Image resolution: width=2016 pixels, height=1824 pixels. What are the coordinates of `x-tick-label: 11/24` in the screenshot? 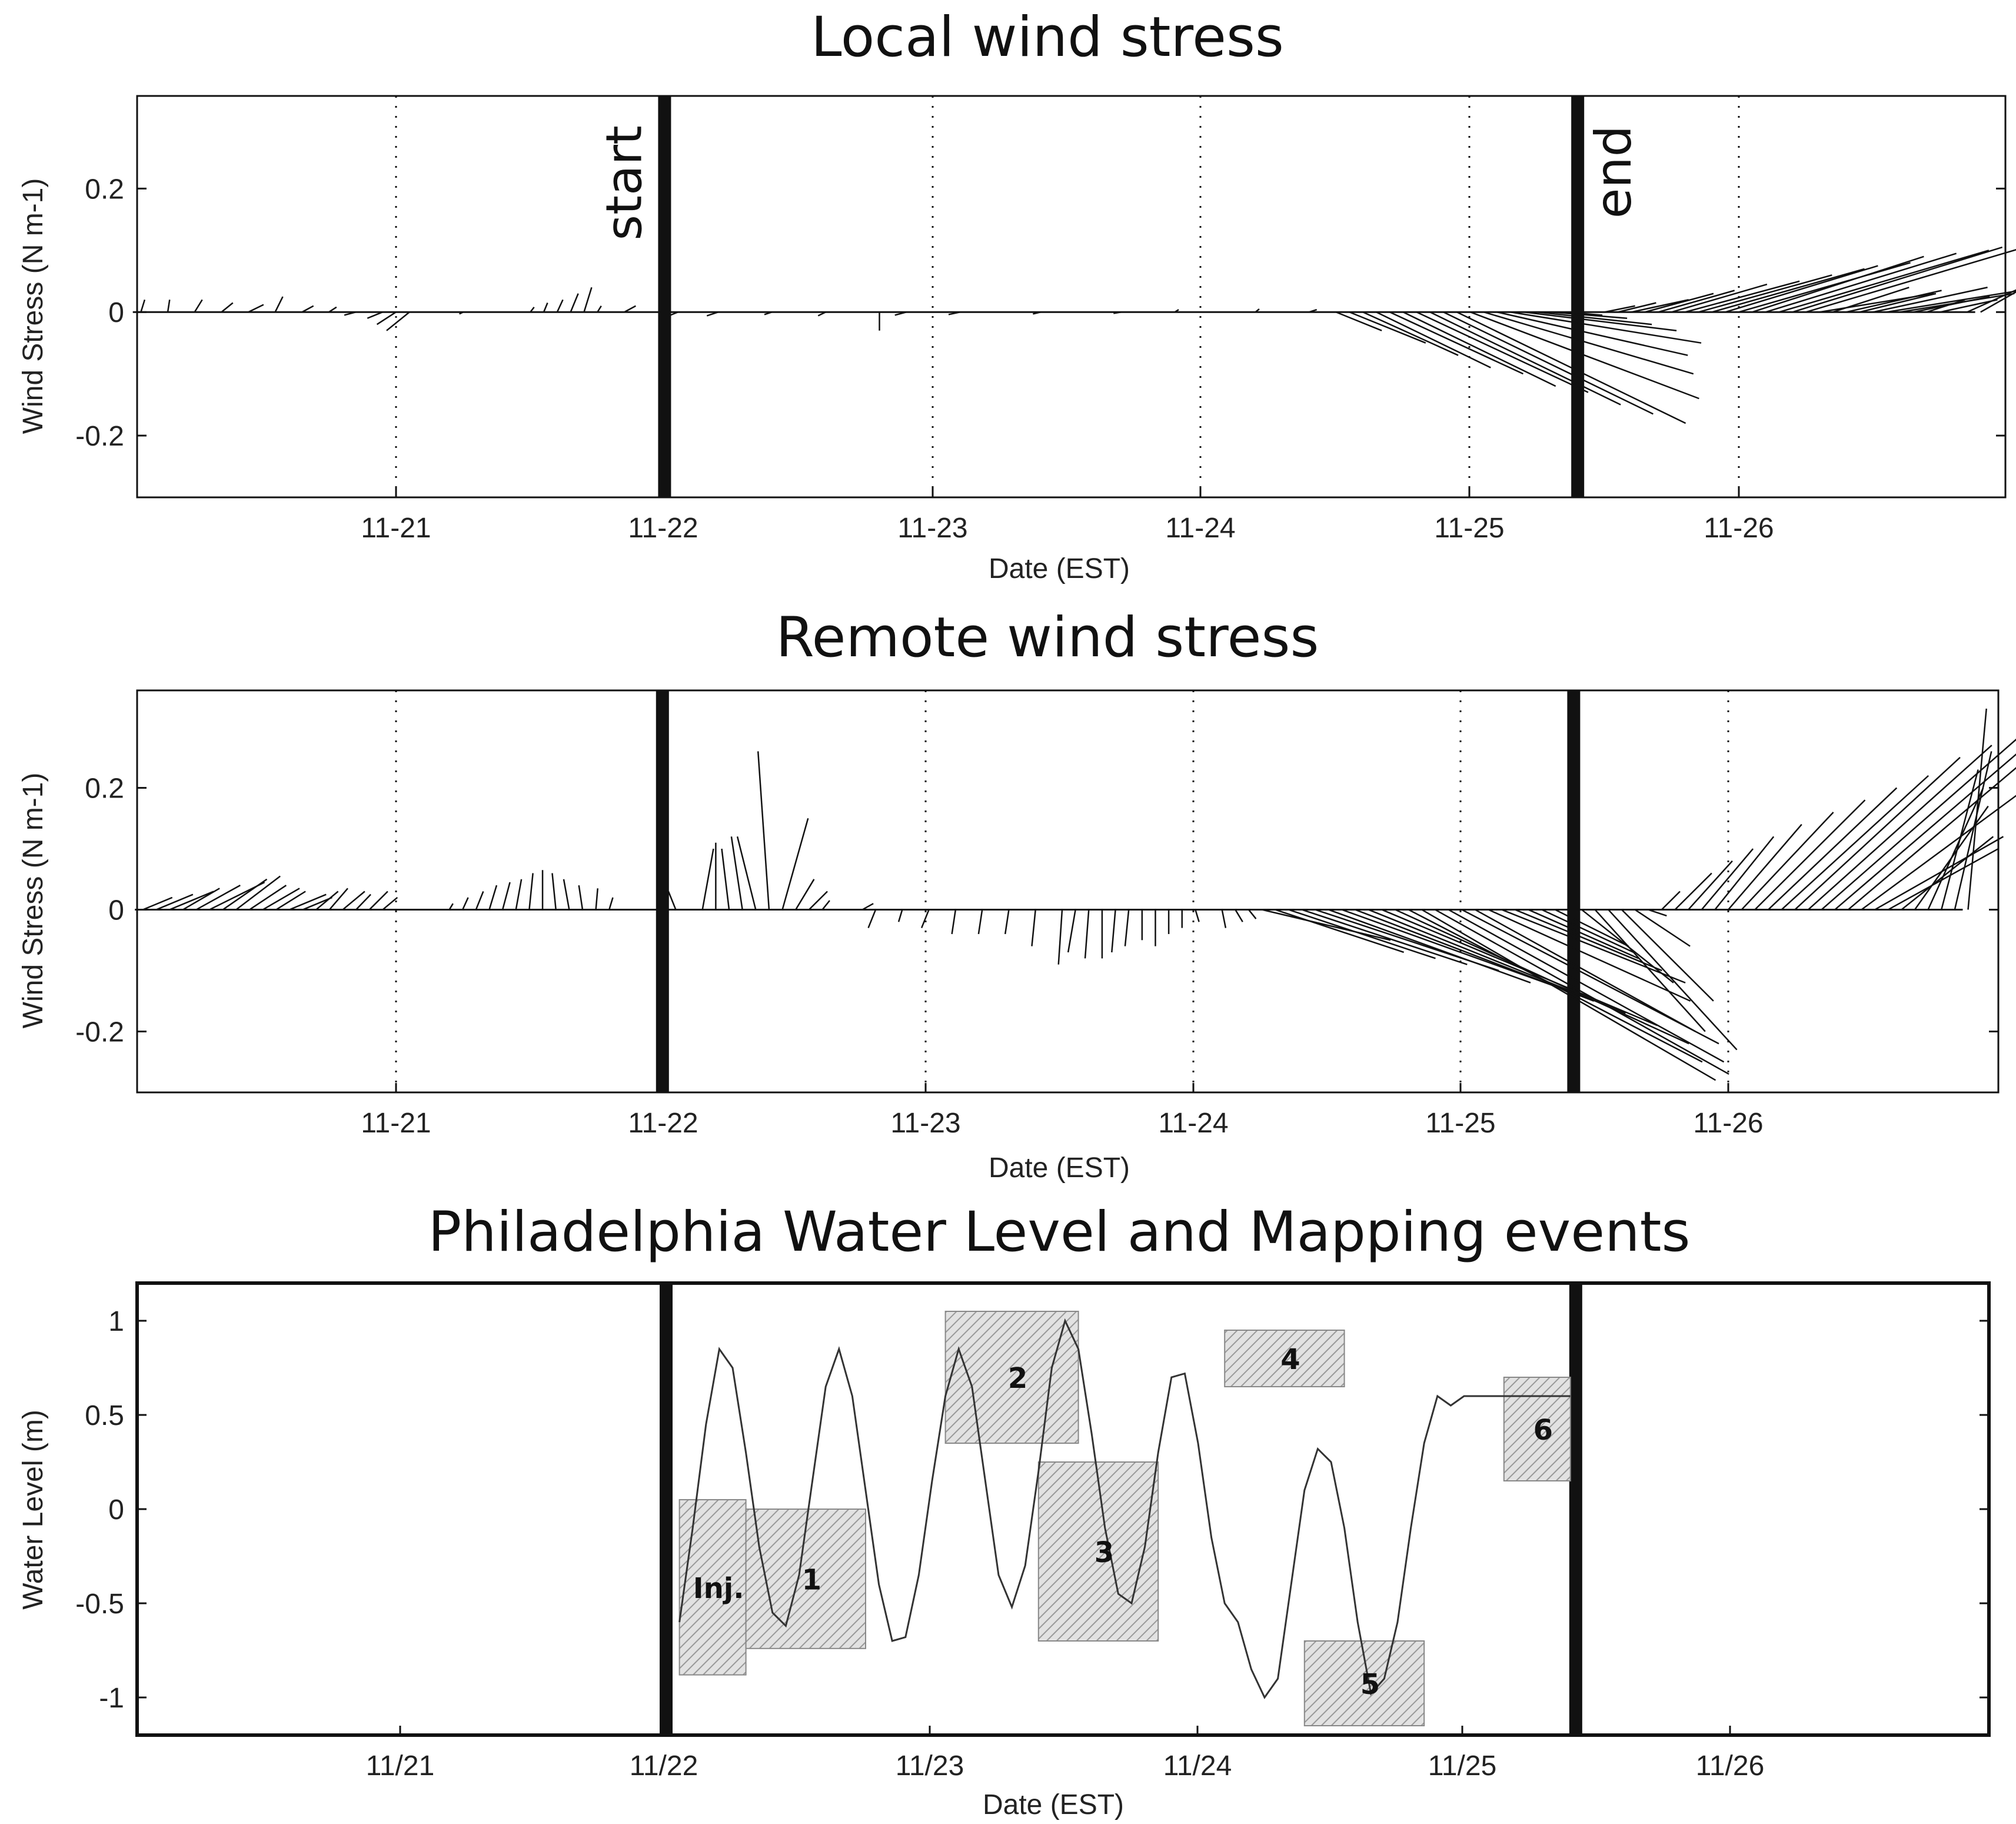 It's located at (1197, 1766).